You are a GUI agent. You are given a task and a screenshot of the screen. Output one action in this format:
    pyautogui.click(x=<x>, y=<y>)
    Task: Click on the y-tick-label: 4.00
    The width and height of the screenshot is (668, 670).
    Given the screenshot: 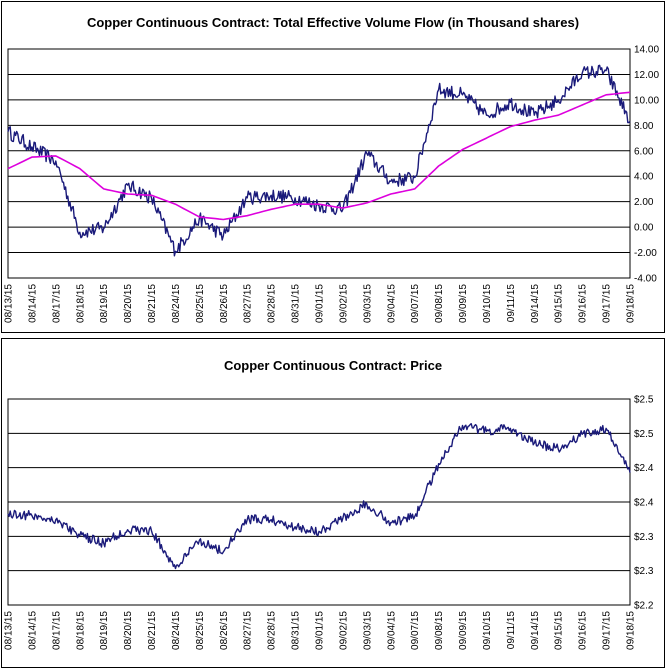 What is the action you would take?
    pyautogui.click(x=644, y=177)
    